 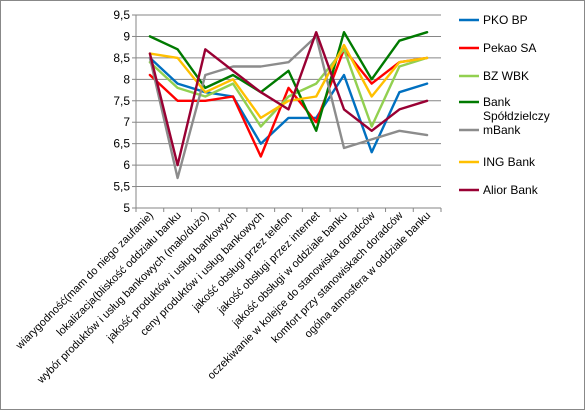 I want to click on y-tick-label: 9,5, so click(x=121, y=15).